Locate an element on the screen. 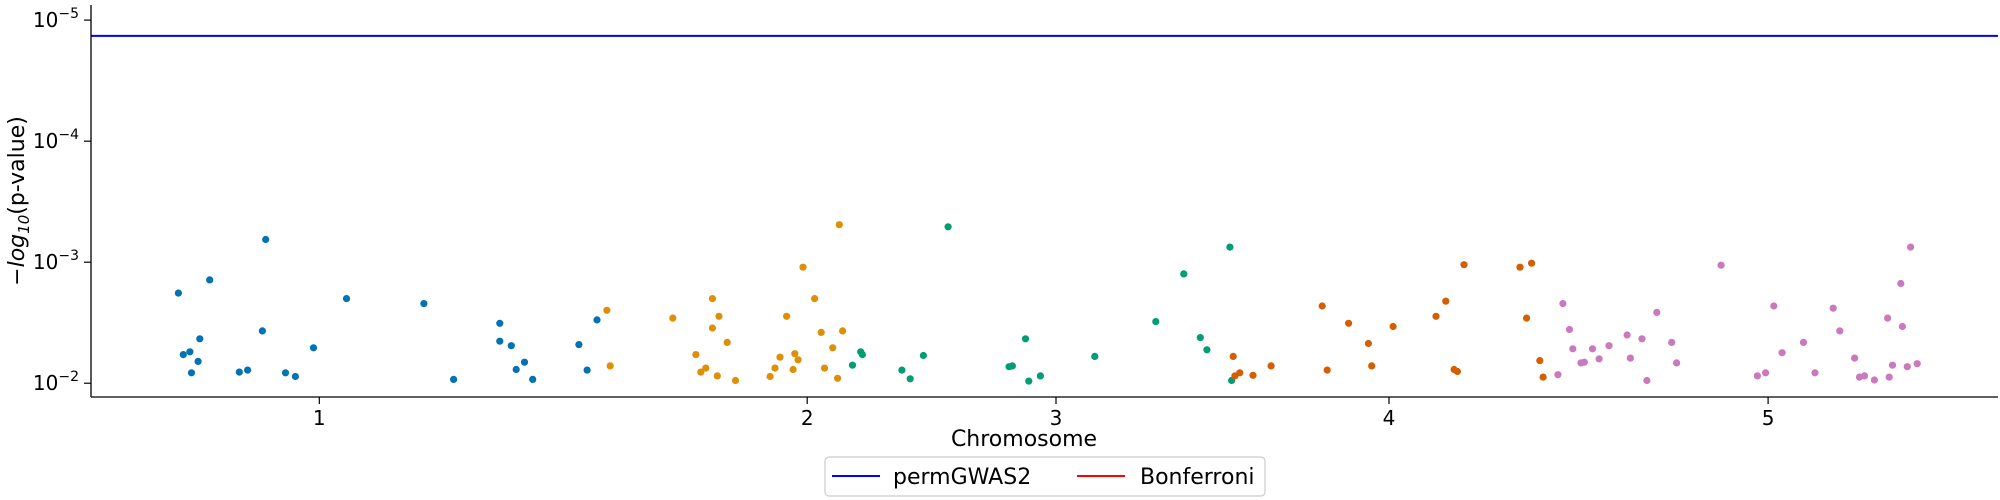  x-tick-label-2: 2 is located at coordinates (807, 418).